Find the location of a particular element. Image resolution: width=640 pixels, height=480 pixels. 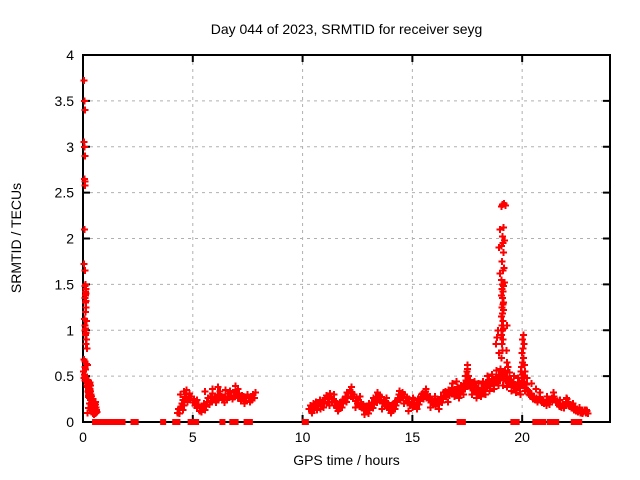

y-tick-label: 3.5 is located at coordinates (65, 101).